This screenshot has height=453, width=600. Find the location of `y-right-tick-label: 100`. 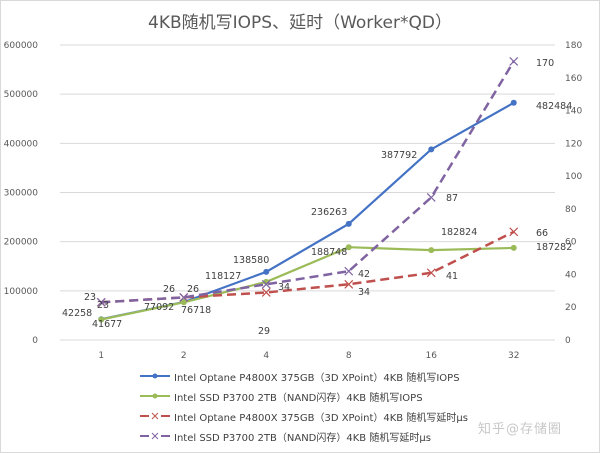

y-right-tick-label: 100 is located at coordinates (573, 177).